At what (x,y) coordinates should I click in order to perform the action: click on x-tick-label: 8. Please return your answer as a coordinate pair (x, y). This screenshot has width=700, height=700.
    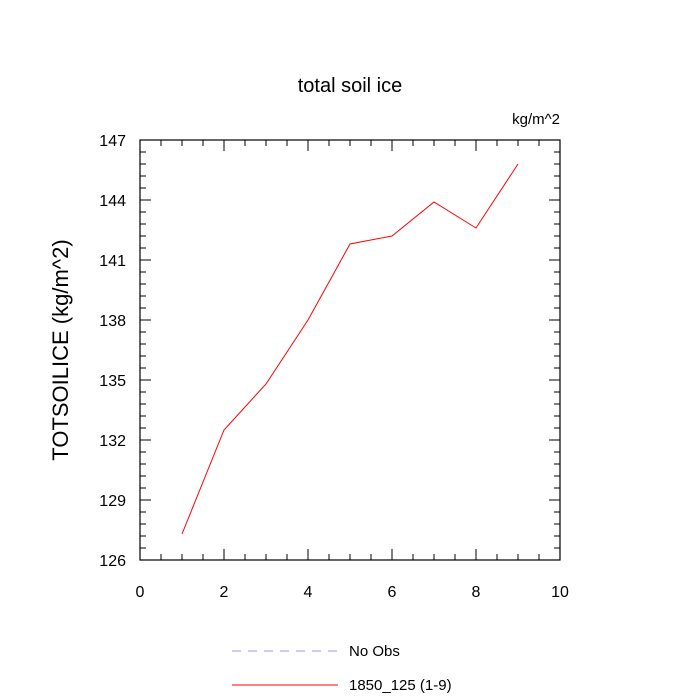
    Looking at the image, I should click on (476, 592).